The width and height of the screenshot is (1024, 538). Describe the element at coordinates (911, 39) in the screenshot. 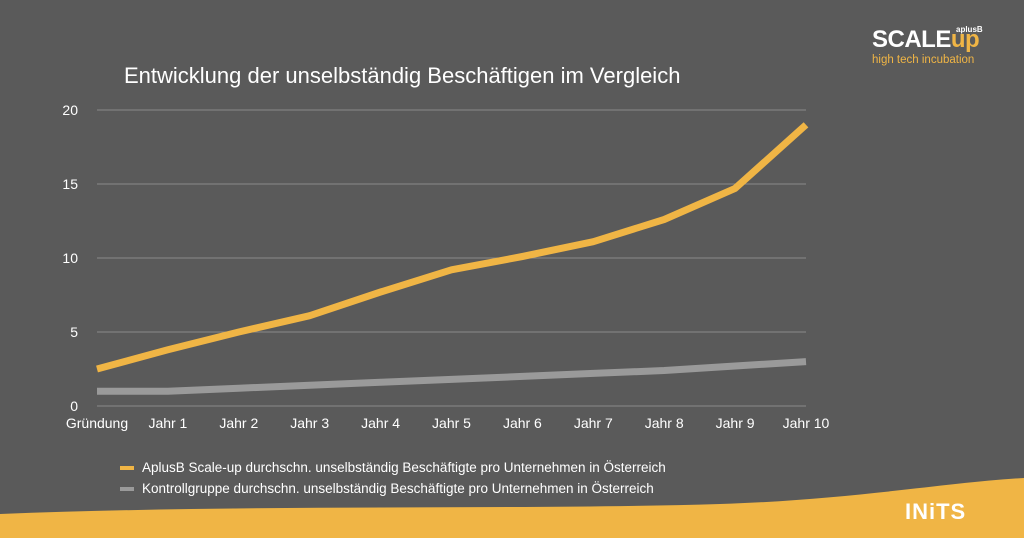

I see `scaleup-logo-scale: SCALE` at that location.